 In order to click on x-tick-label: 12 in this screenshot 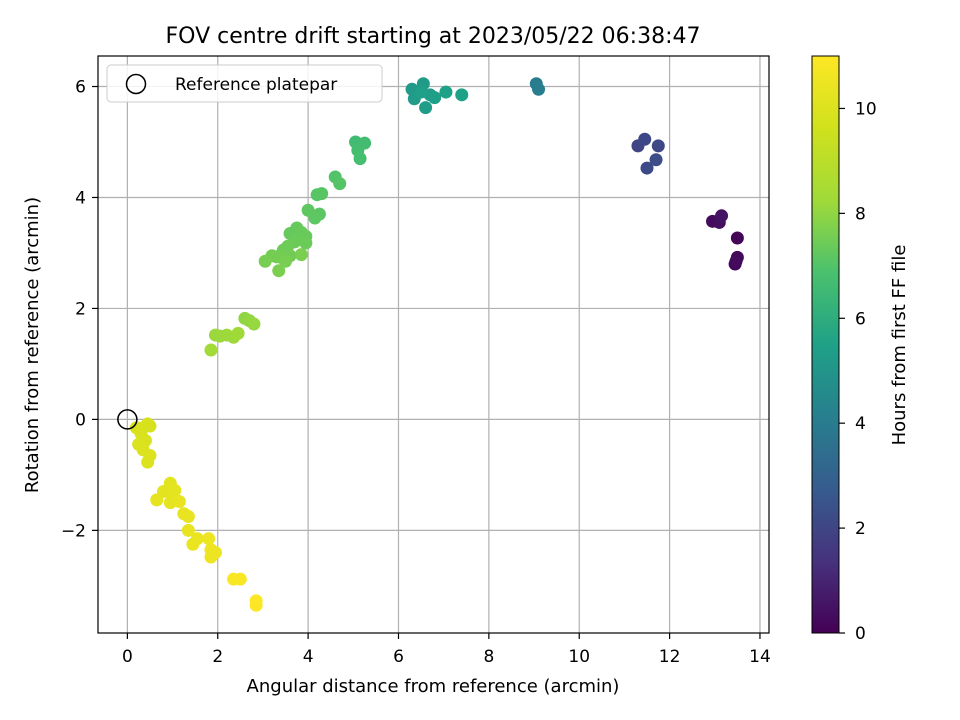, I will do `click(670, 657)`.